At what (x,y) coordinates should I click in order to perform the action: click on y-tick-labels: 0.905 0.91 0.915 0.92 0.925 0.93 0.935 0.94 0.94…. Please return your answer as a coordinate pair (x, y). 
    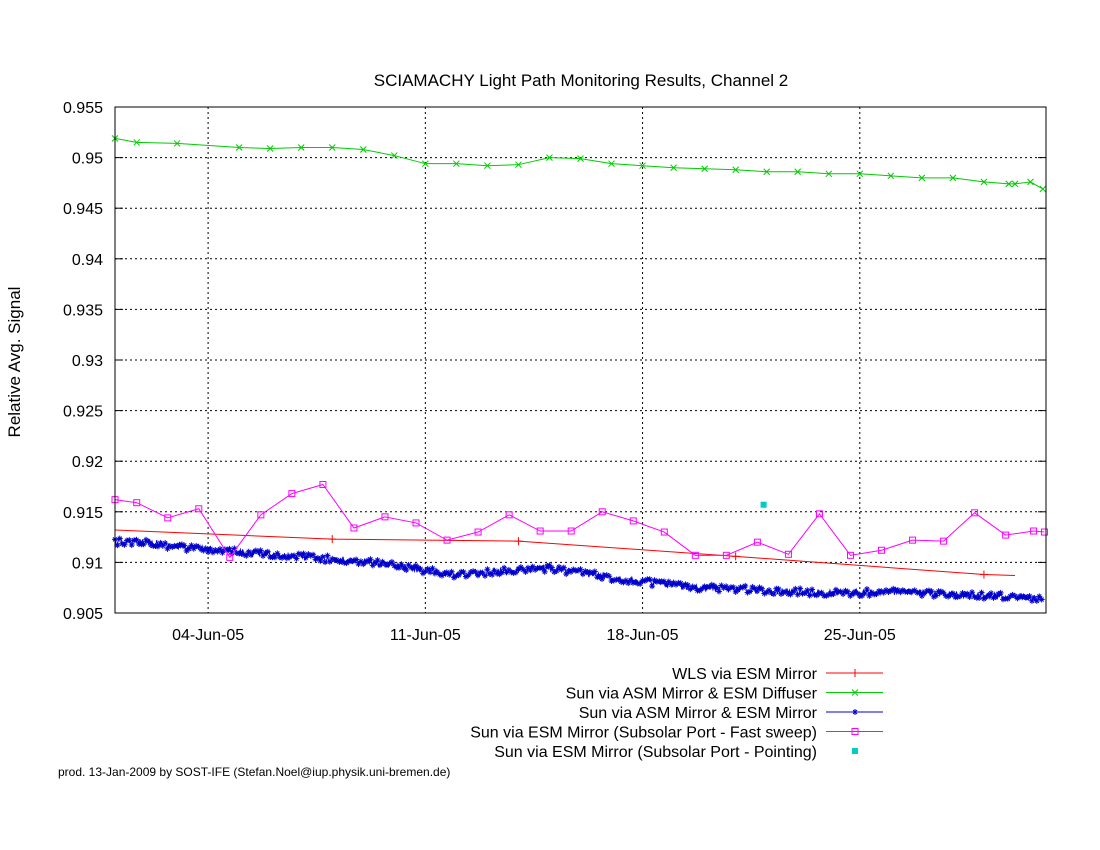
    Looking at the image, I should click on (83, 361).